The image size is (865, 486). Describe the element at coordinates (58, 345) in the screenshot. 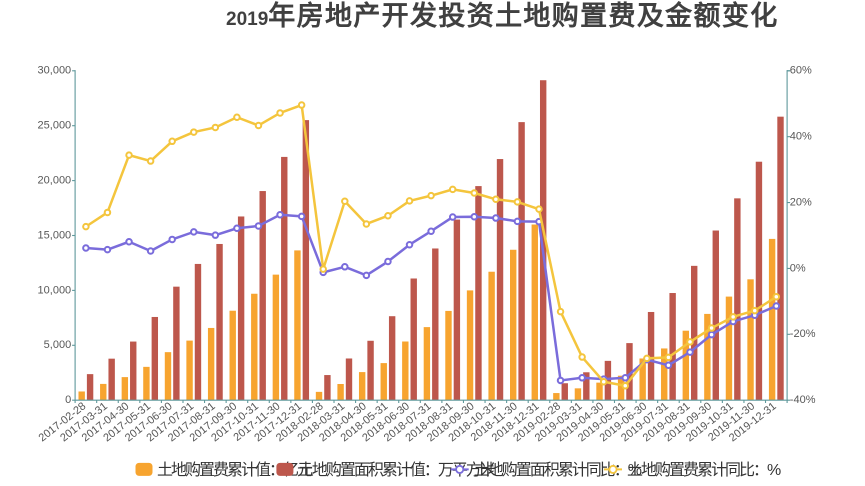

I see `svg-text: 5,000` at that location.